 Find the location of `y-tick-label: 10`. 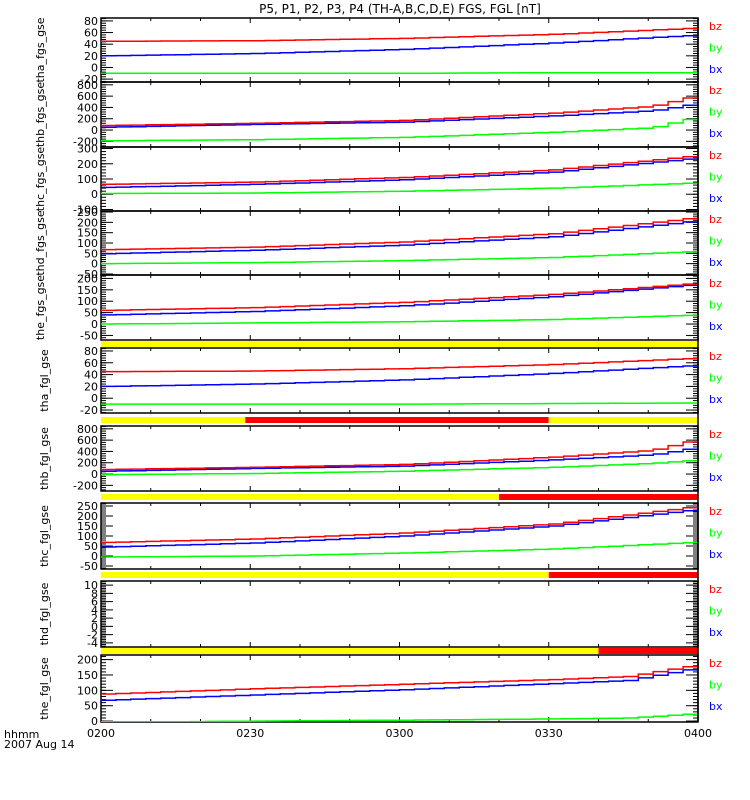

y-tick-label: 10 is located at coordinates (91, 585).